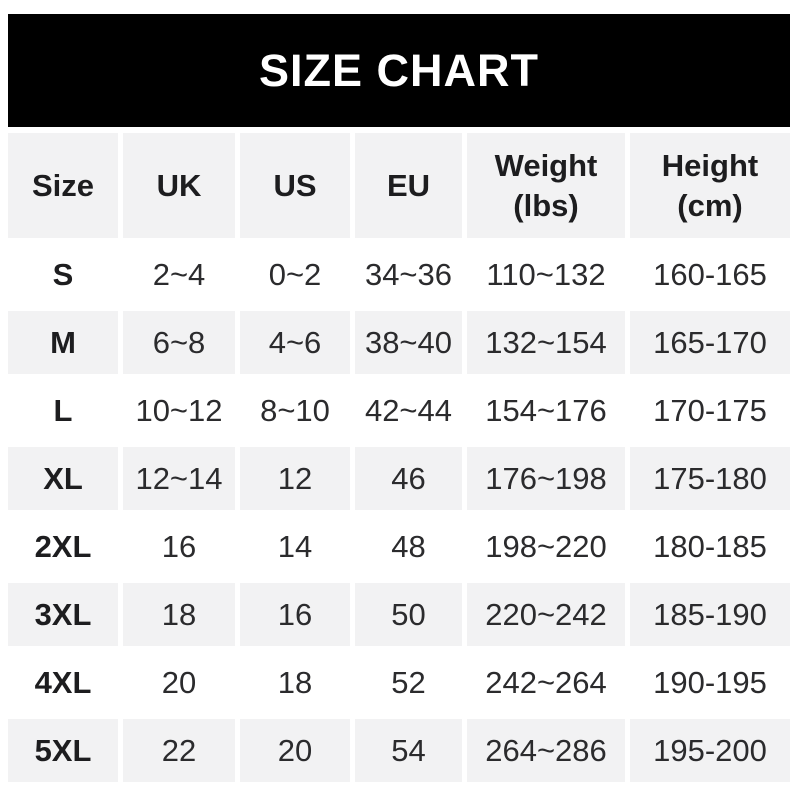 This screenshot has width=800, height=800. Describe the element at coordinates (408, 682) in the screenshot. I see `eu-value: 52` at that location.